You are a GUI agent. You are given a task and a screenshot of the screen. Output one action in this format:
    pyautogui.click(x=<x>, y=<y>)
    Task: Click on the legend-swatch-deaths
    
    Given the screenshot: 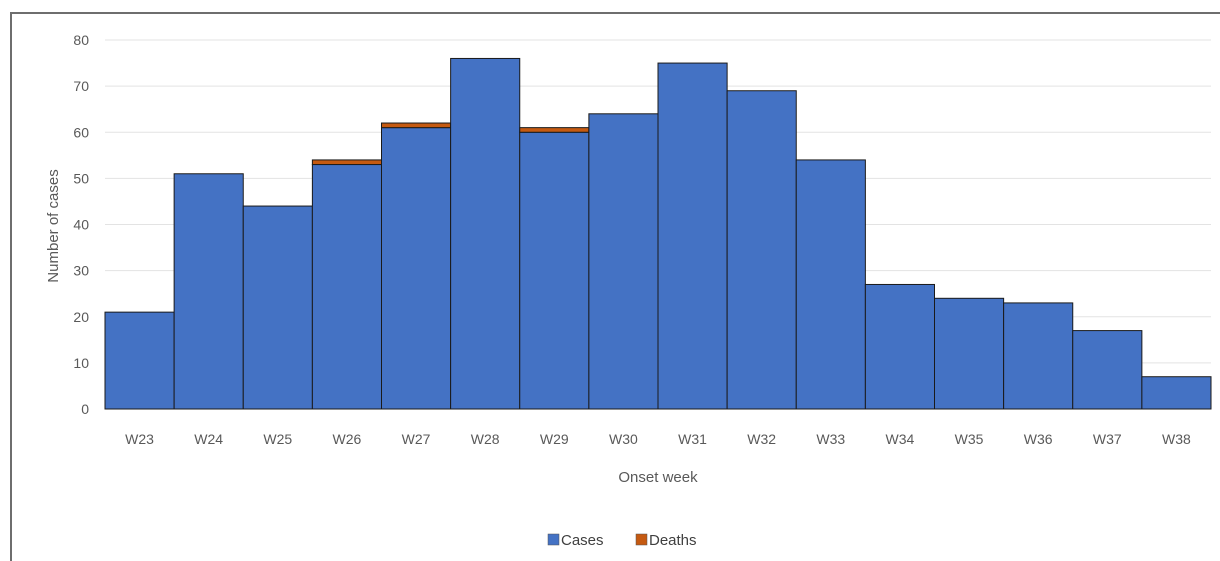 What is the action you would take?
    pyautogui.click(x=641, y=539)
    